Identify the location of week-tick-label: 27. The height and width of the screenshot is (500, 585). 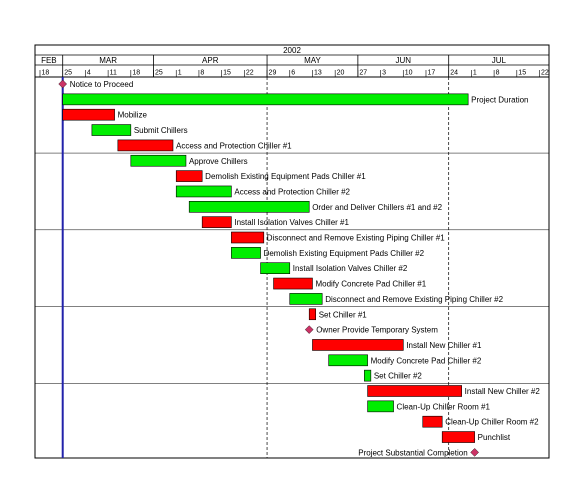
(363, 73).